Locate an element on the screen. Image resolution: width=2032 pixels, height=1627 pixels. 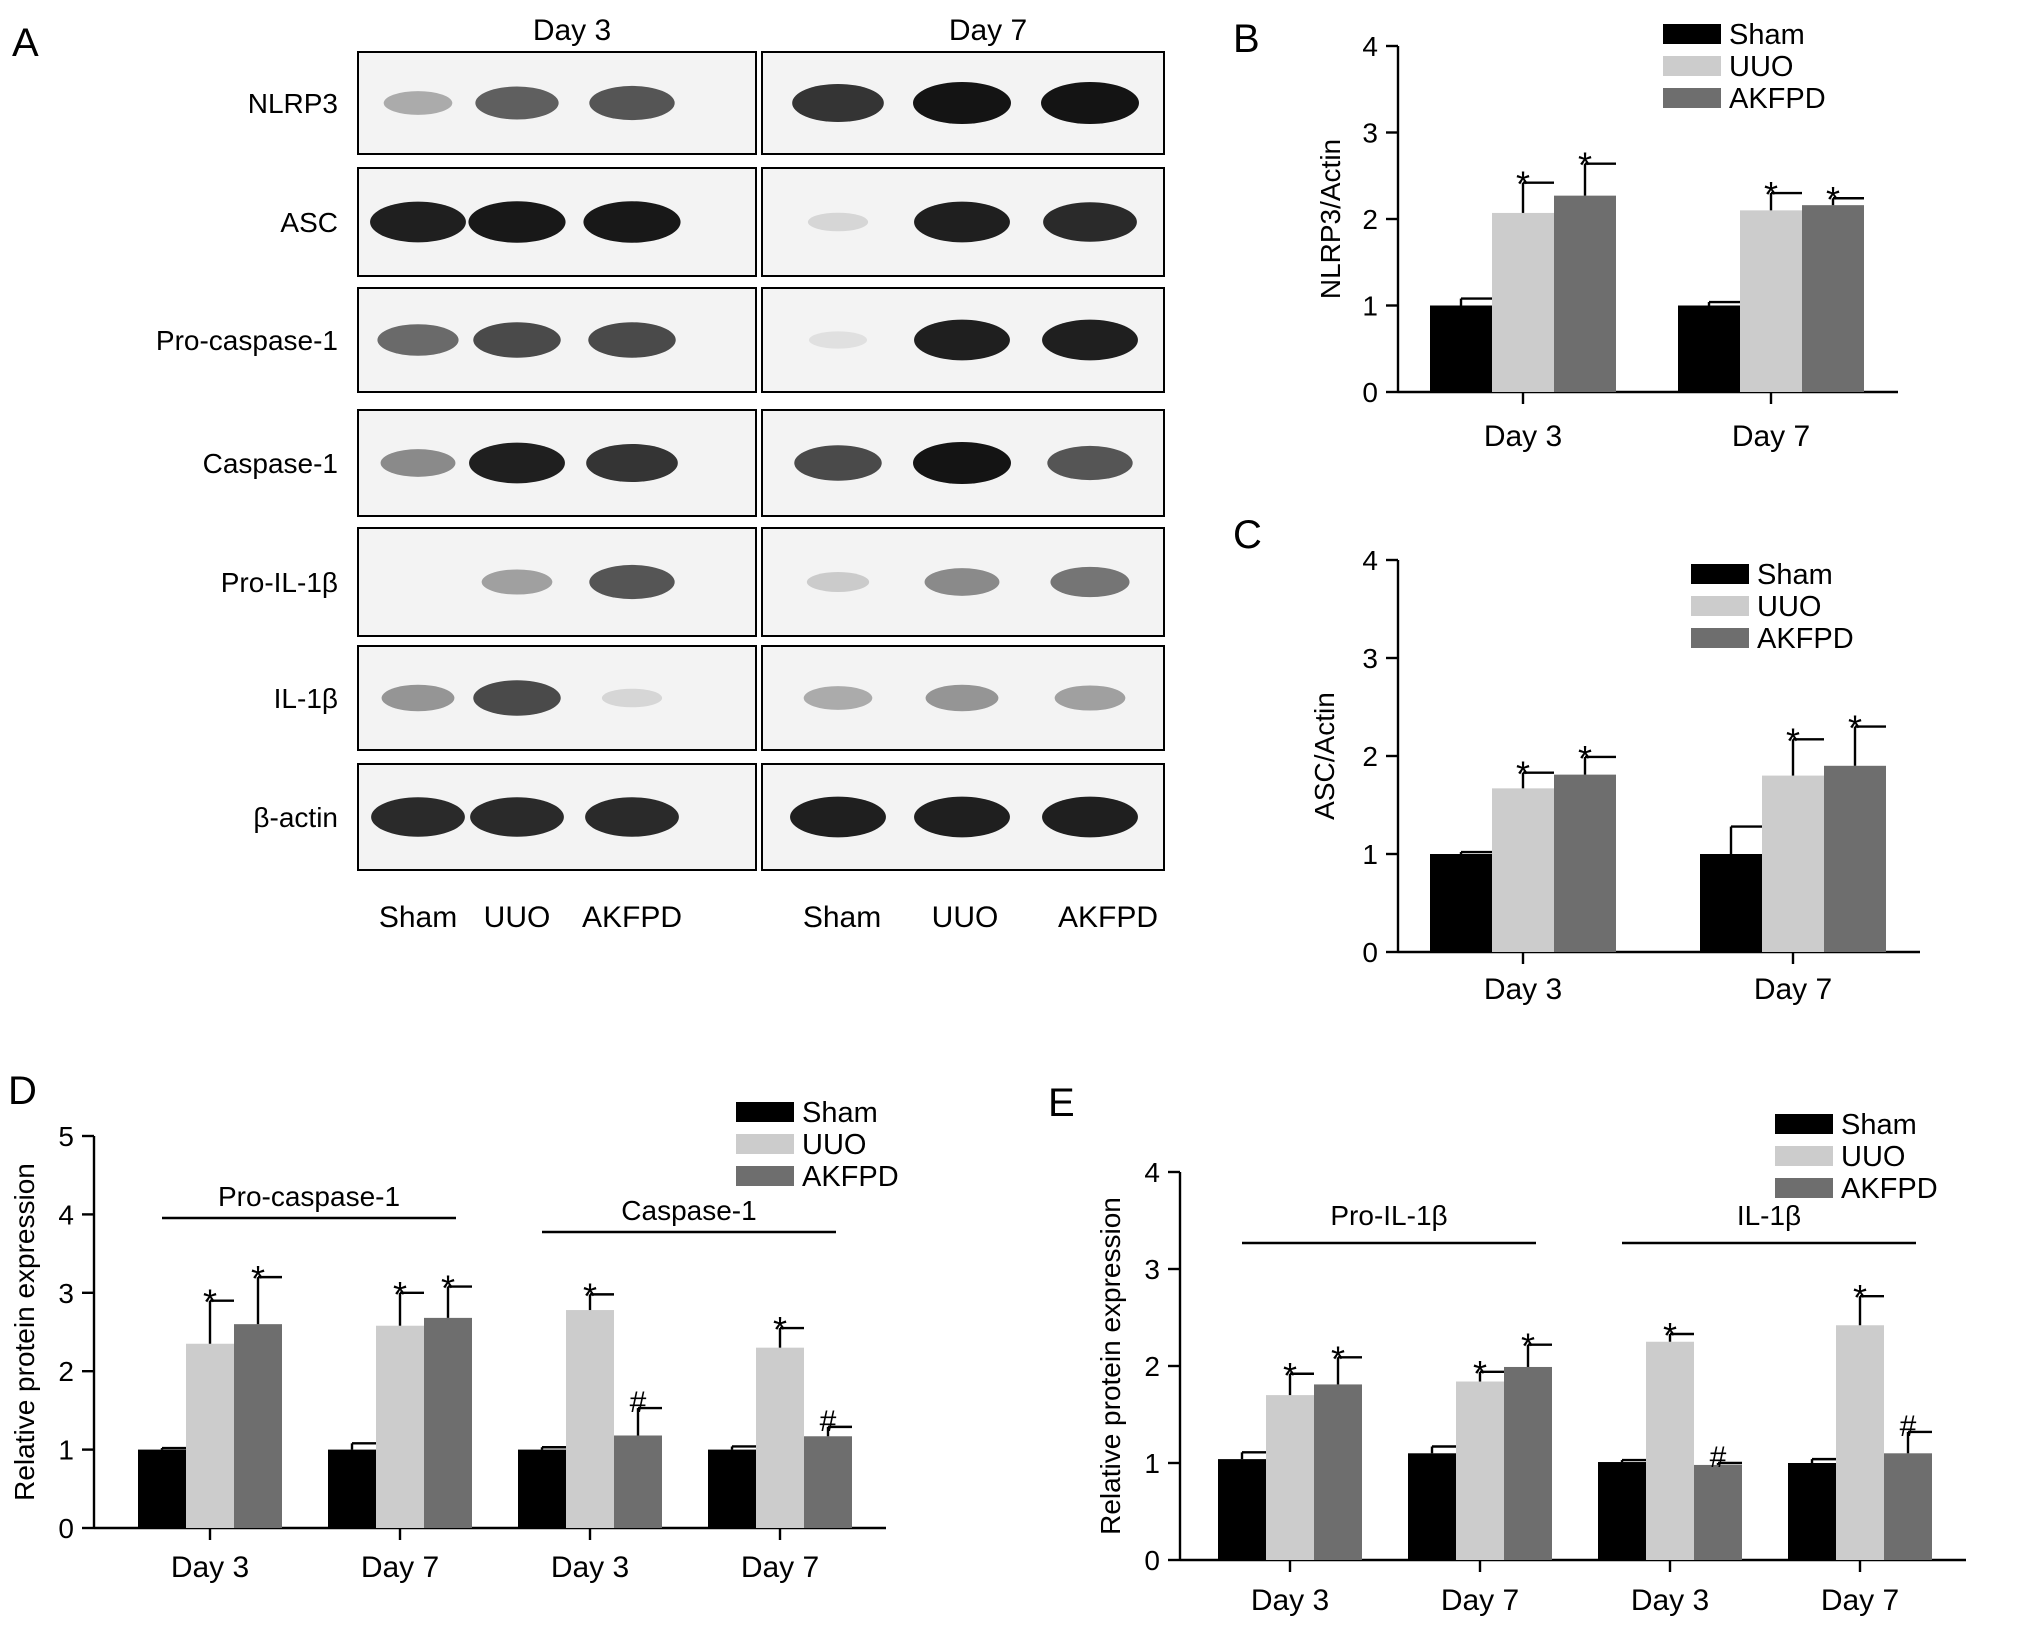
blot-row-caspase-1: Caspase-1 is located at coordinates (684, 463).